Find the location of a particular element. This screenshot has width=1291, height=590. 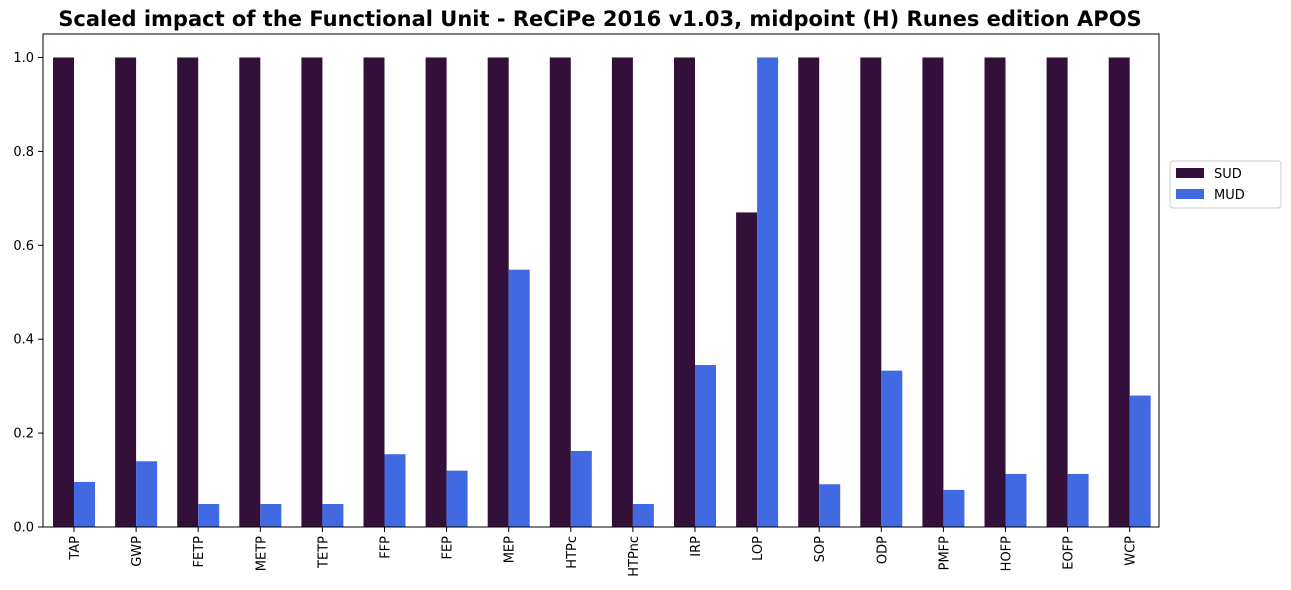

x-tick-label: METP is located at coordinates (261, 553).